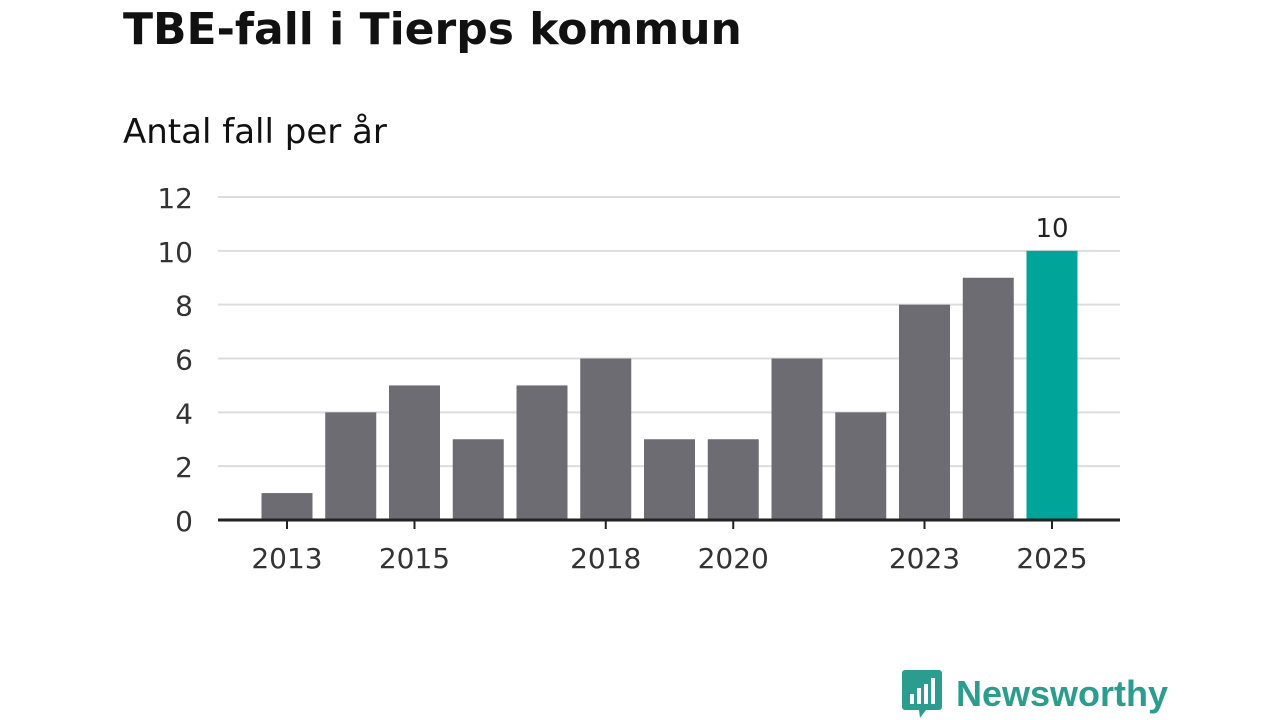 Image resolution: width=1280 pixels, height=720 pixels. What do you see at coordinates (184, 521) in the screenshot?
I see `y-tick-label: 0` at bounding box center [184, 521].